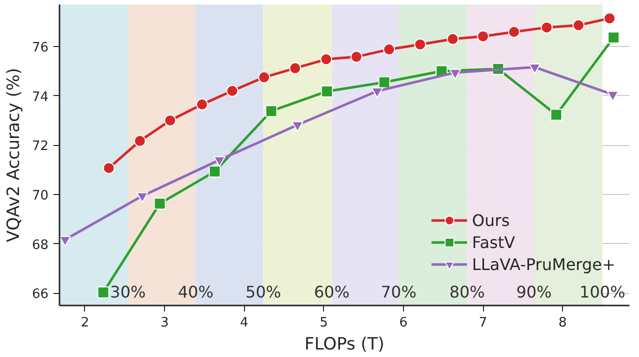 The image size is (639, 357). Describe the element at coordinates (467, 292) in the screenshot. I see `band-label: 80%` at that location.